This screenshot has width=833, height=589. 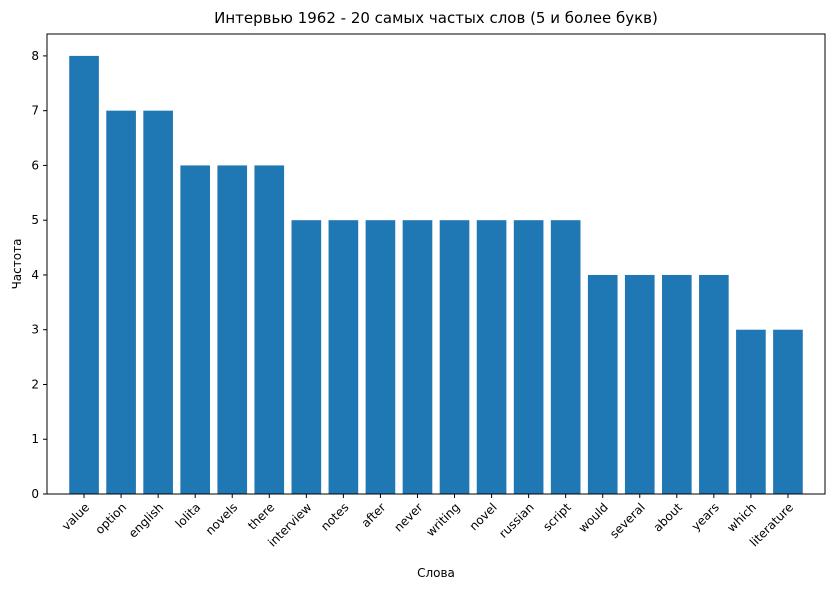 I want to click on x-tick-label: several, so click(x=627, y=520).